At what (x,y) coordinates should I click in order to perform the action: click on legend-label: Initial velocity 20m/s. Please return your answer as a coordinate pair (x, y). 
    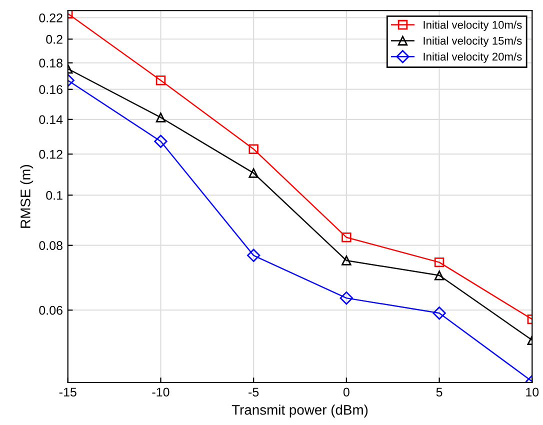
    Looking at the image, I should click on (473, 57).